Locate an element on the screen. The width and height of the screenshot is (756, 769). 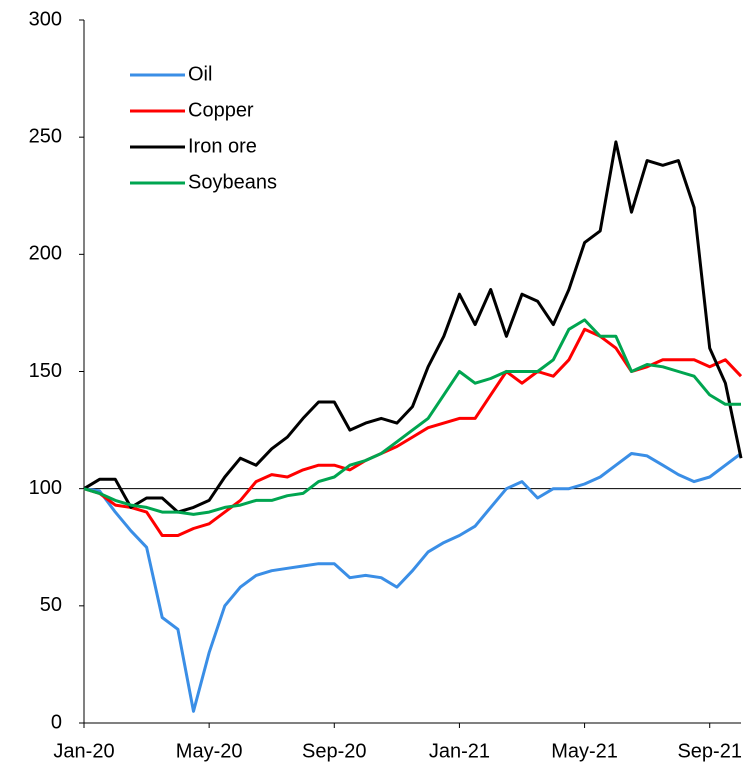
y-tick-label: 300 is located at coordinates (45, 19).